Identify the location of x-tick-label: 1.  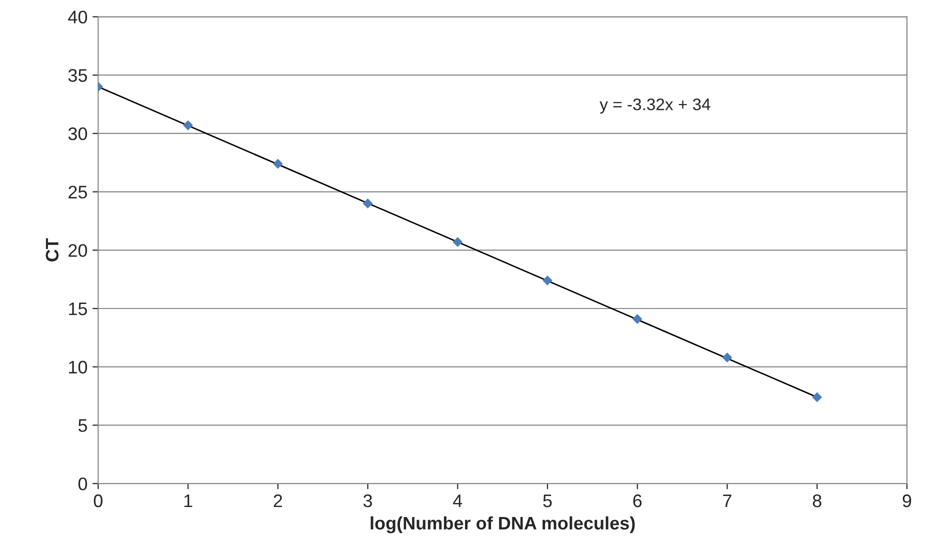
(188, 501).